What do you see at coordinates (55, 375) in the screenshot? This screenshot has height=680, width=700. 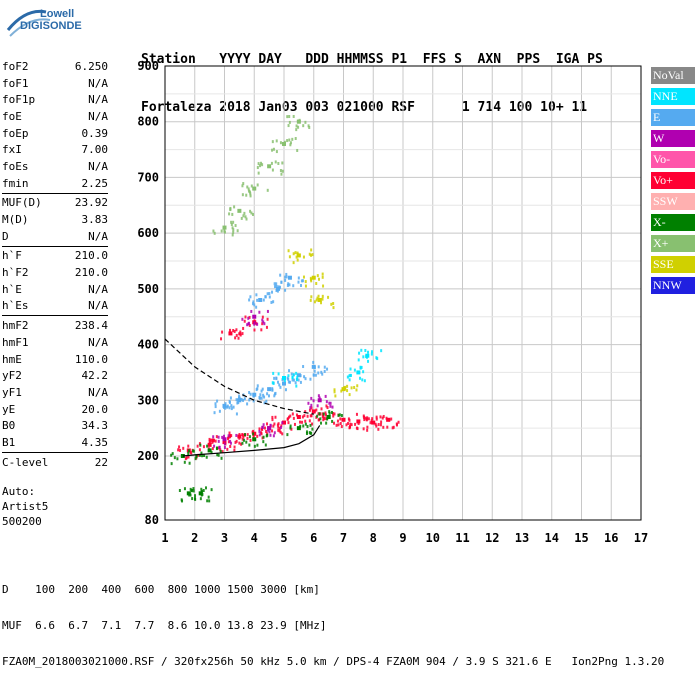 I see `param-row: yF2 42.2` at bounding box center [55, 375].